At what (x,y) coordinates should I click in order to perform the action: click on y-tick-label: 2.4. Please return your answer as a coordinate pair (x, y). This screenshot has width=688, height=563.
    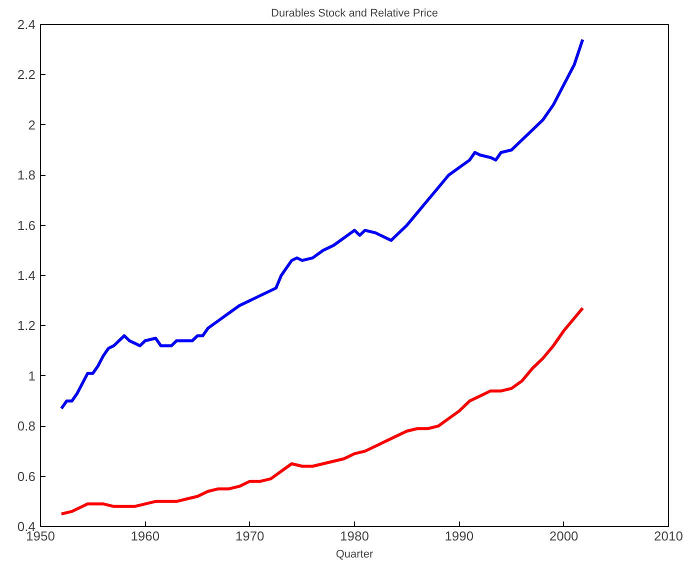
    Looking at the image, I should click on (26, 24).